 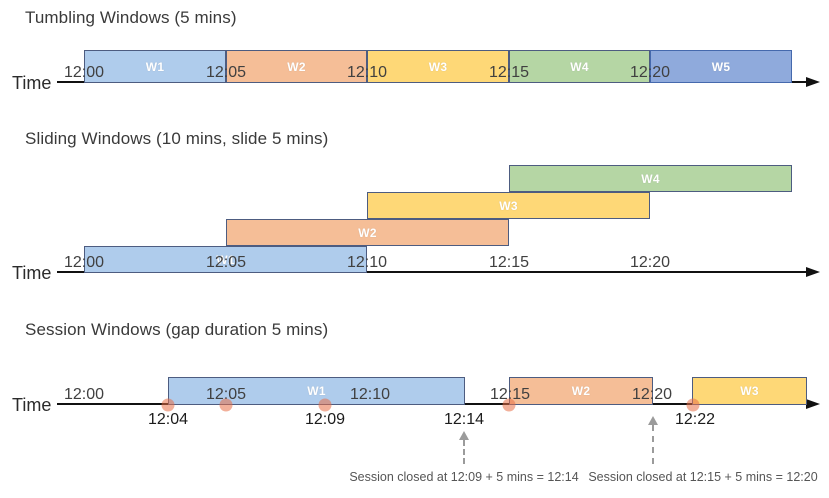 I want to click on session-window-w1: W1, so click(x=316, y=391).